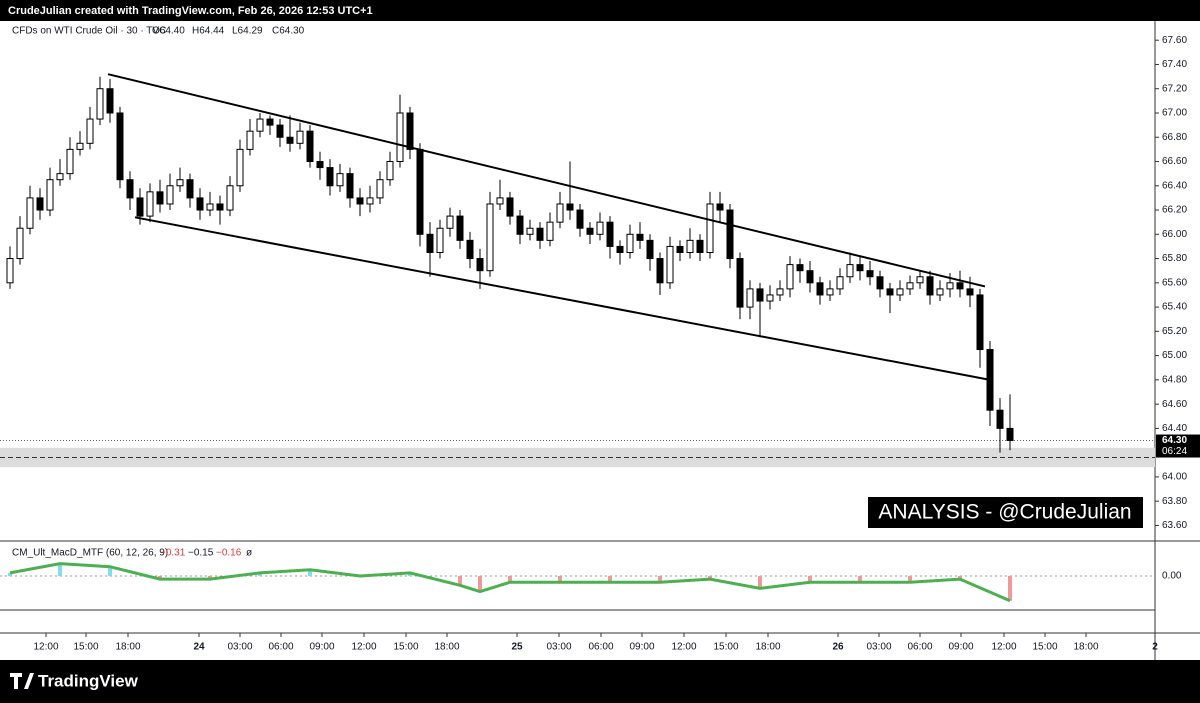 The width and height of the screenshot is (1200, 703). What do you see at coordinates (1174, 428) in the screenshot?
I see `y-tick-label: 64.40` at bounding box center [1174, 428].